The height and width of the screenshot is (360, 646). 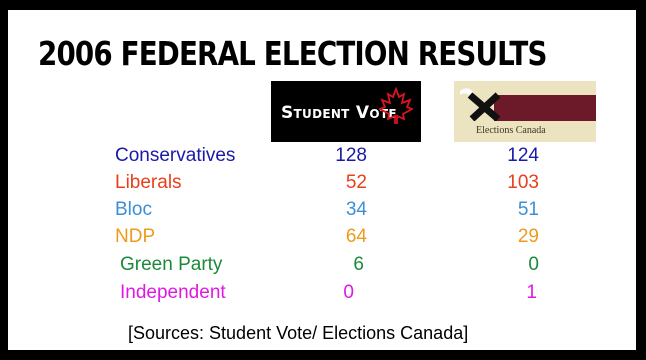 I want to click on party-name: NDP, so click(x=135, y=236).